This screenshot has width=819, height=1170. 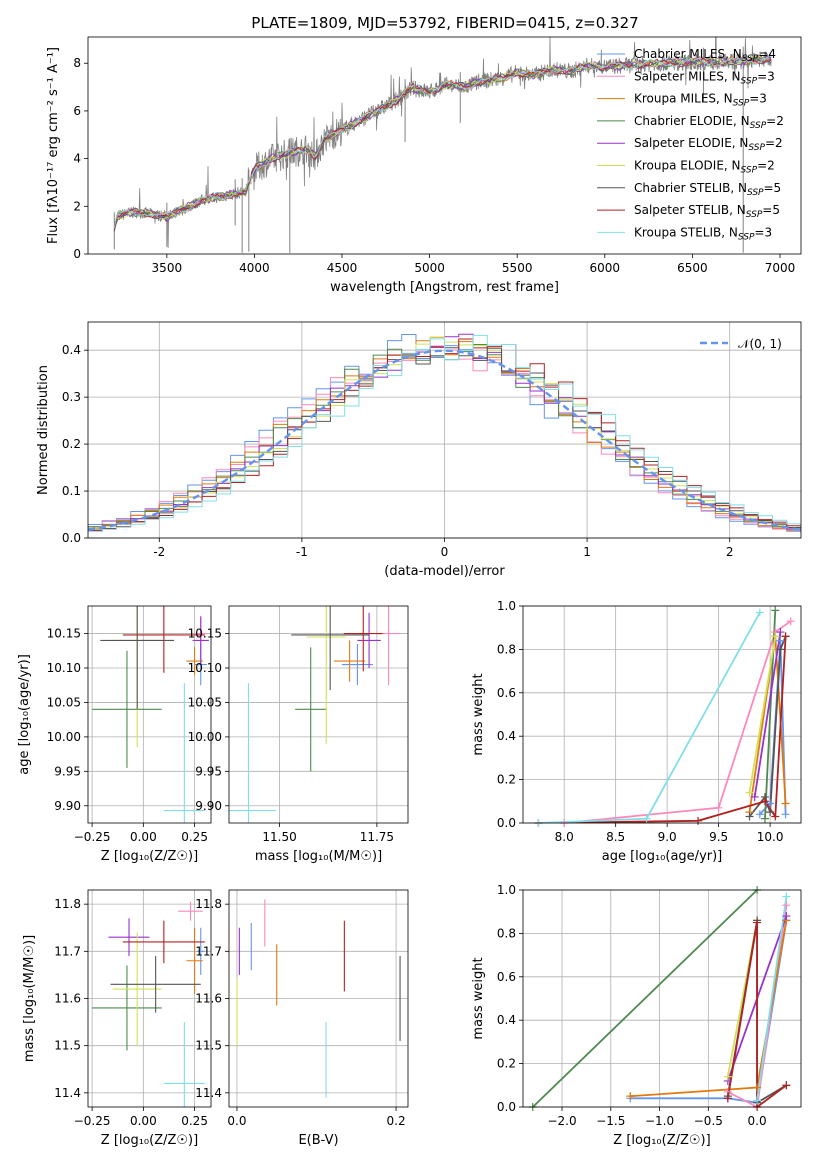 I want to click on y-tick-label: 2, so click(x=77, y=206).